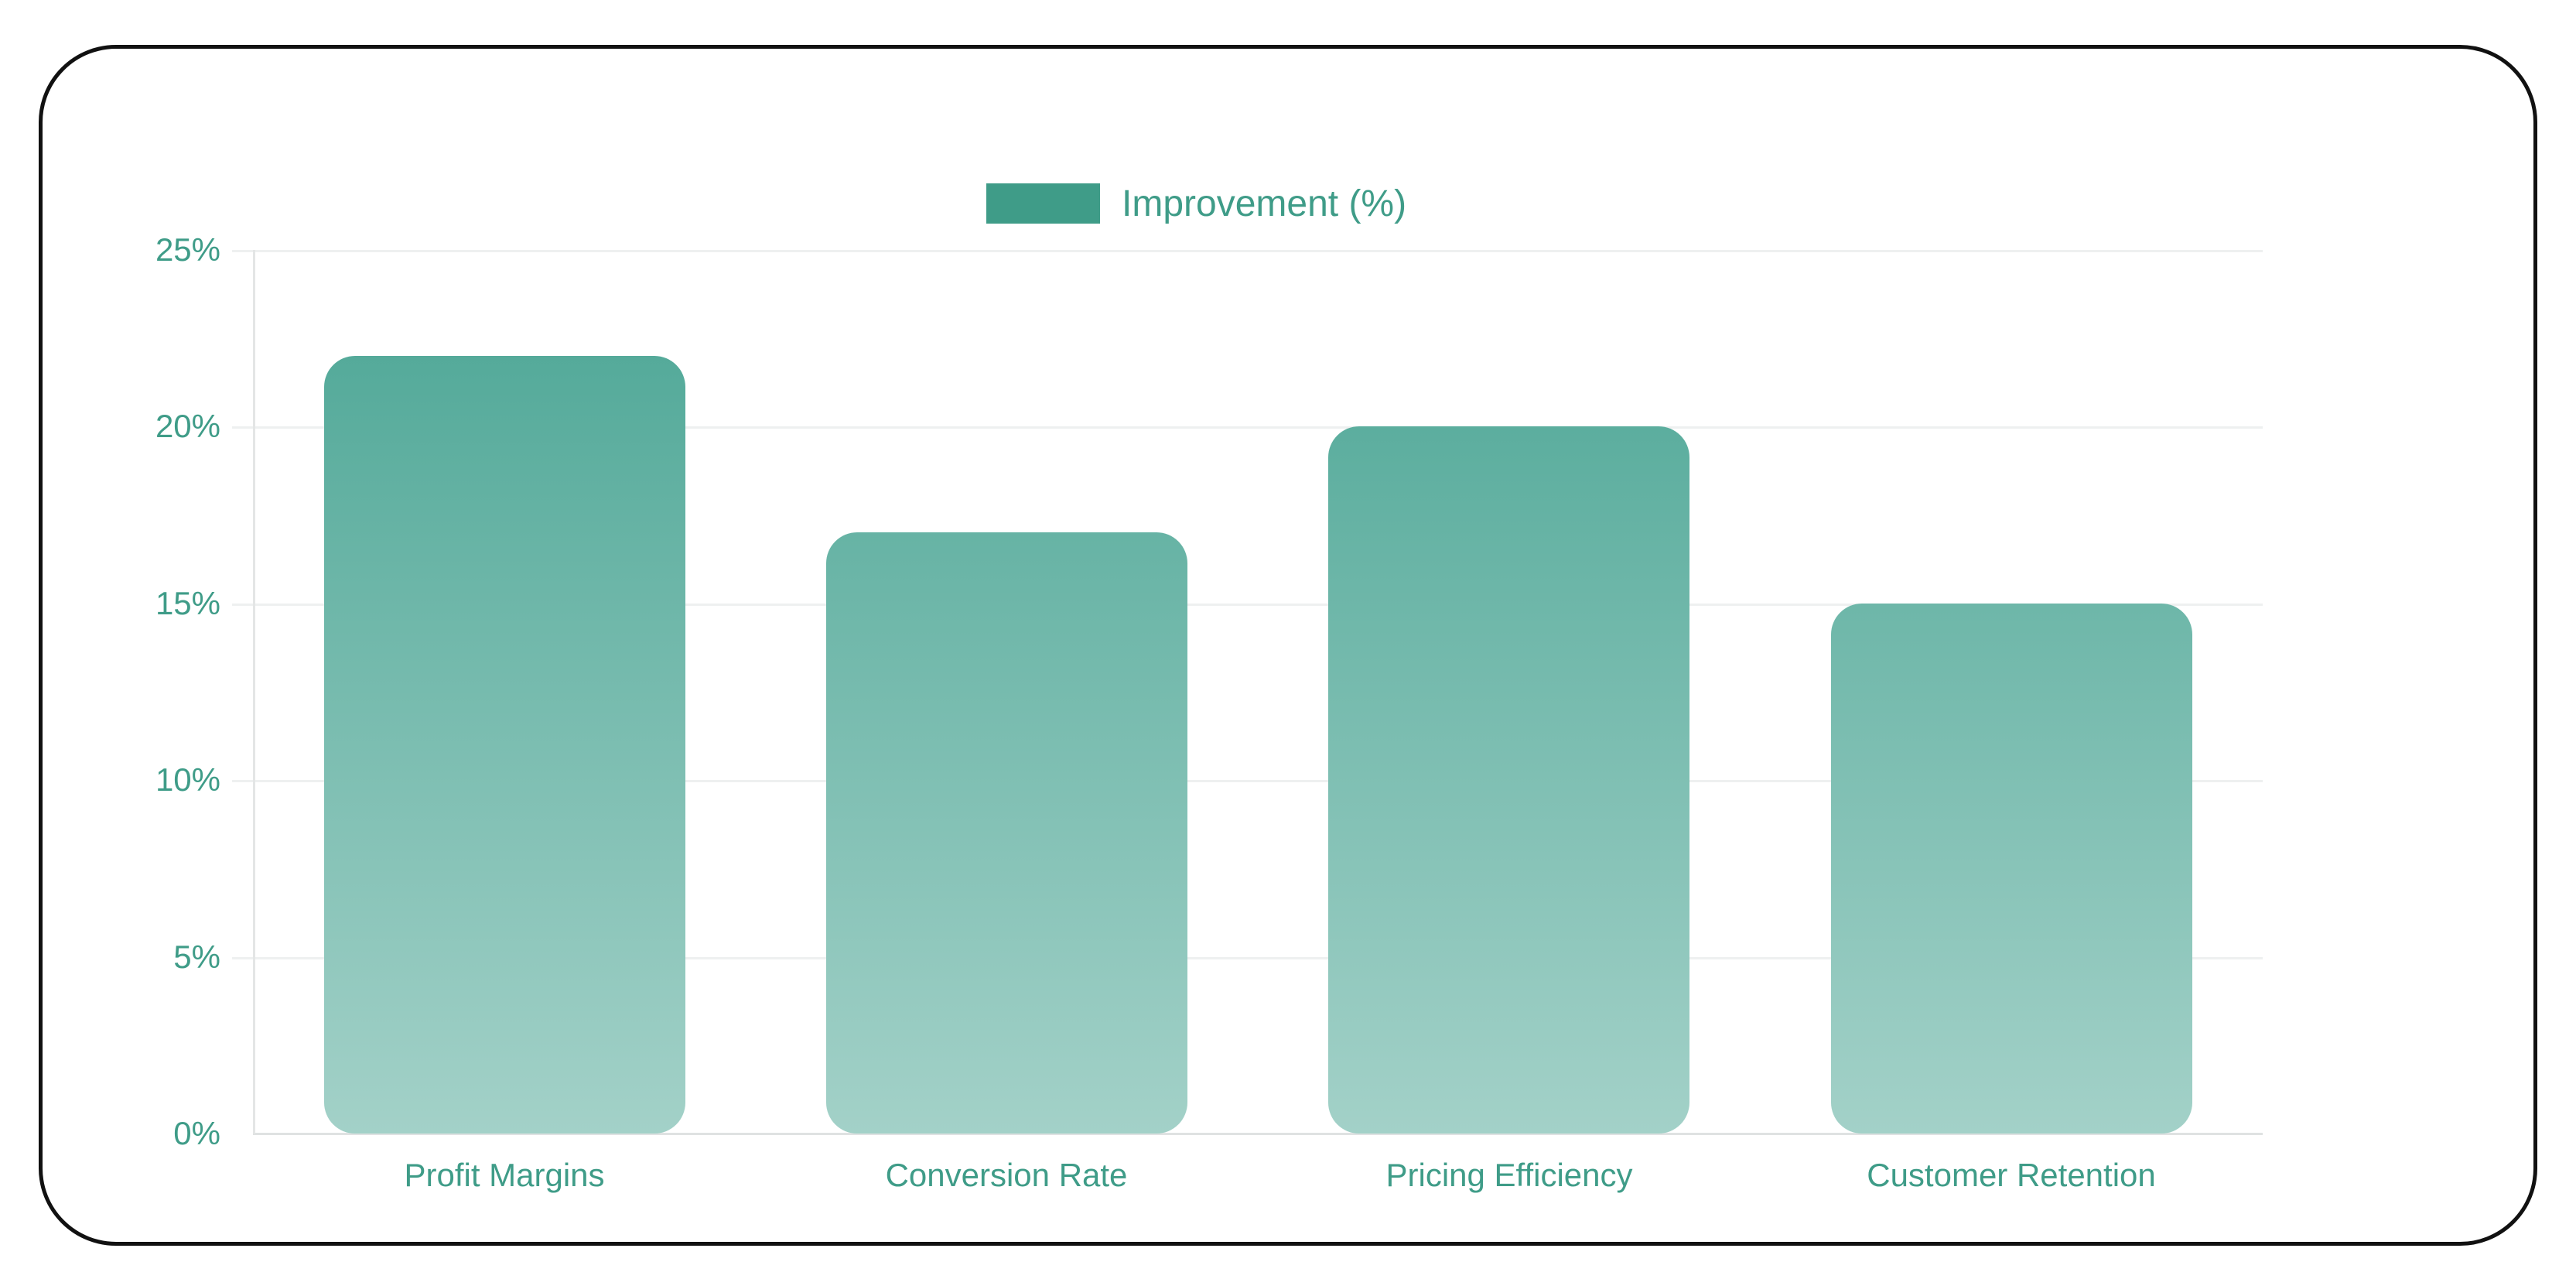 This screenshot has width=2576, height=1279. I want to click on legend: Improvement (%), so click(1196, 203).